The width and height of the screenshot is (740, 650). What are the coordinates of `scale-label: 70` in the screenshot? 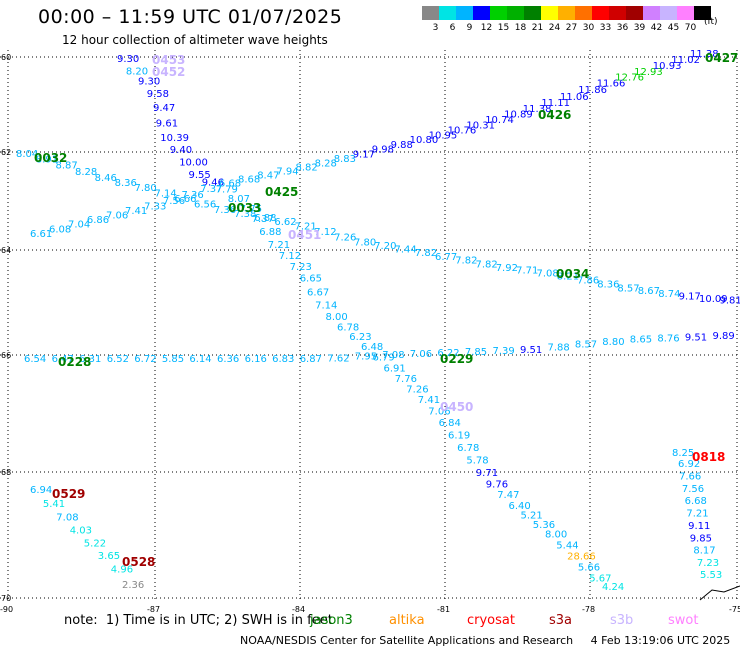 It's located at (690, 28).